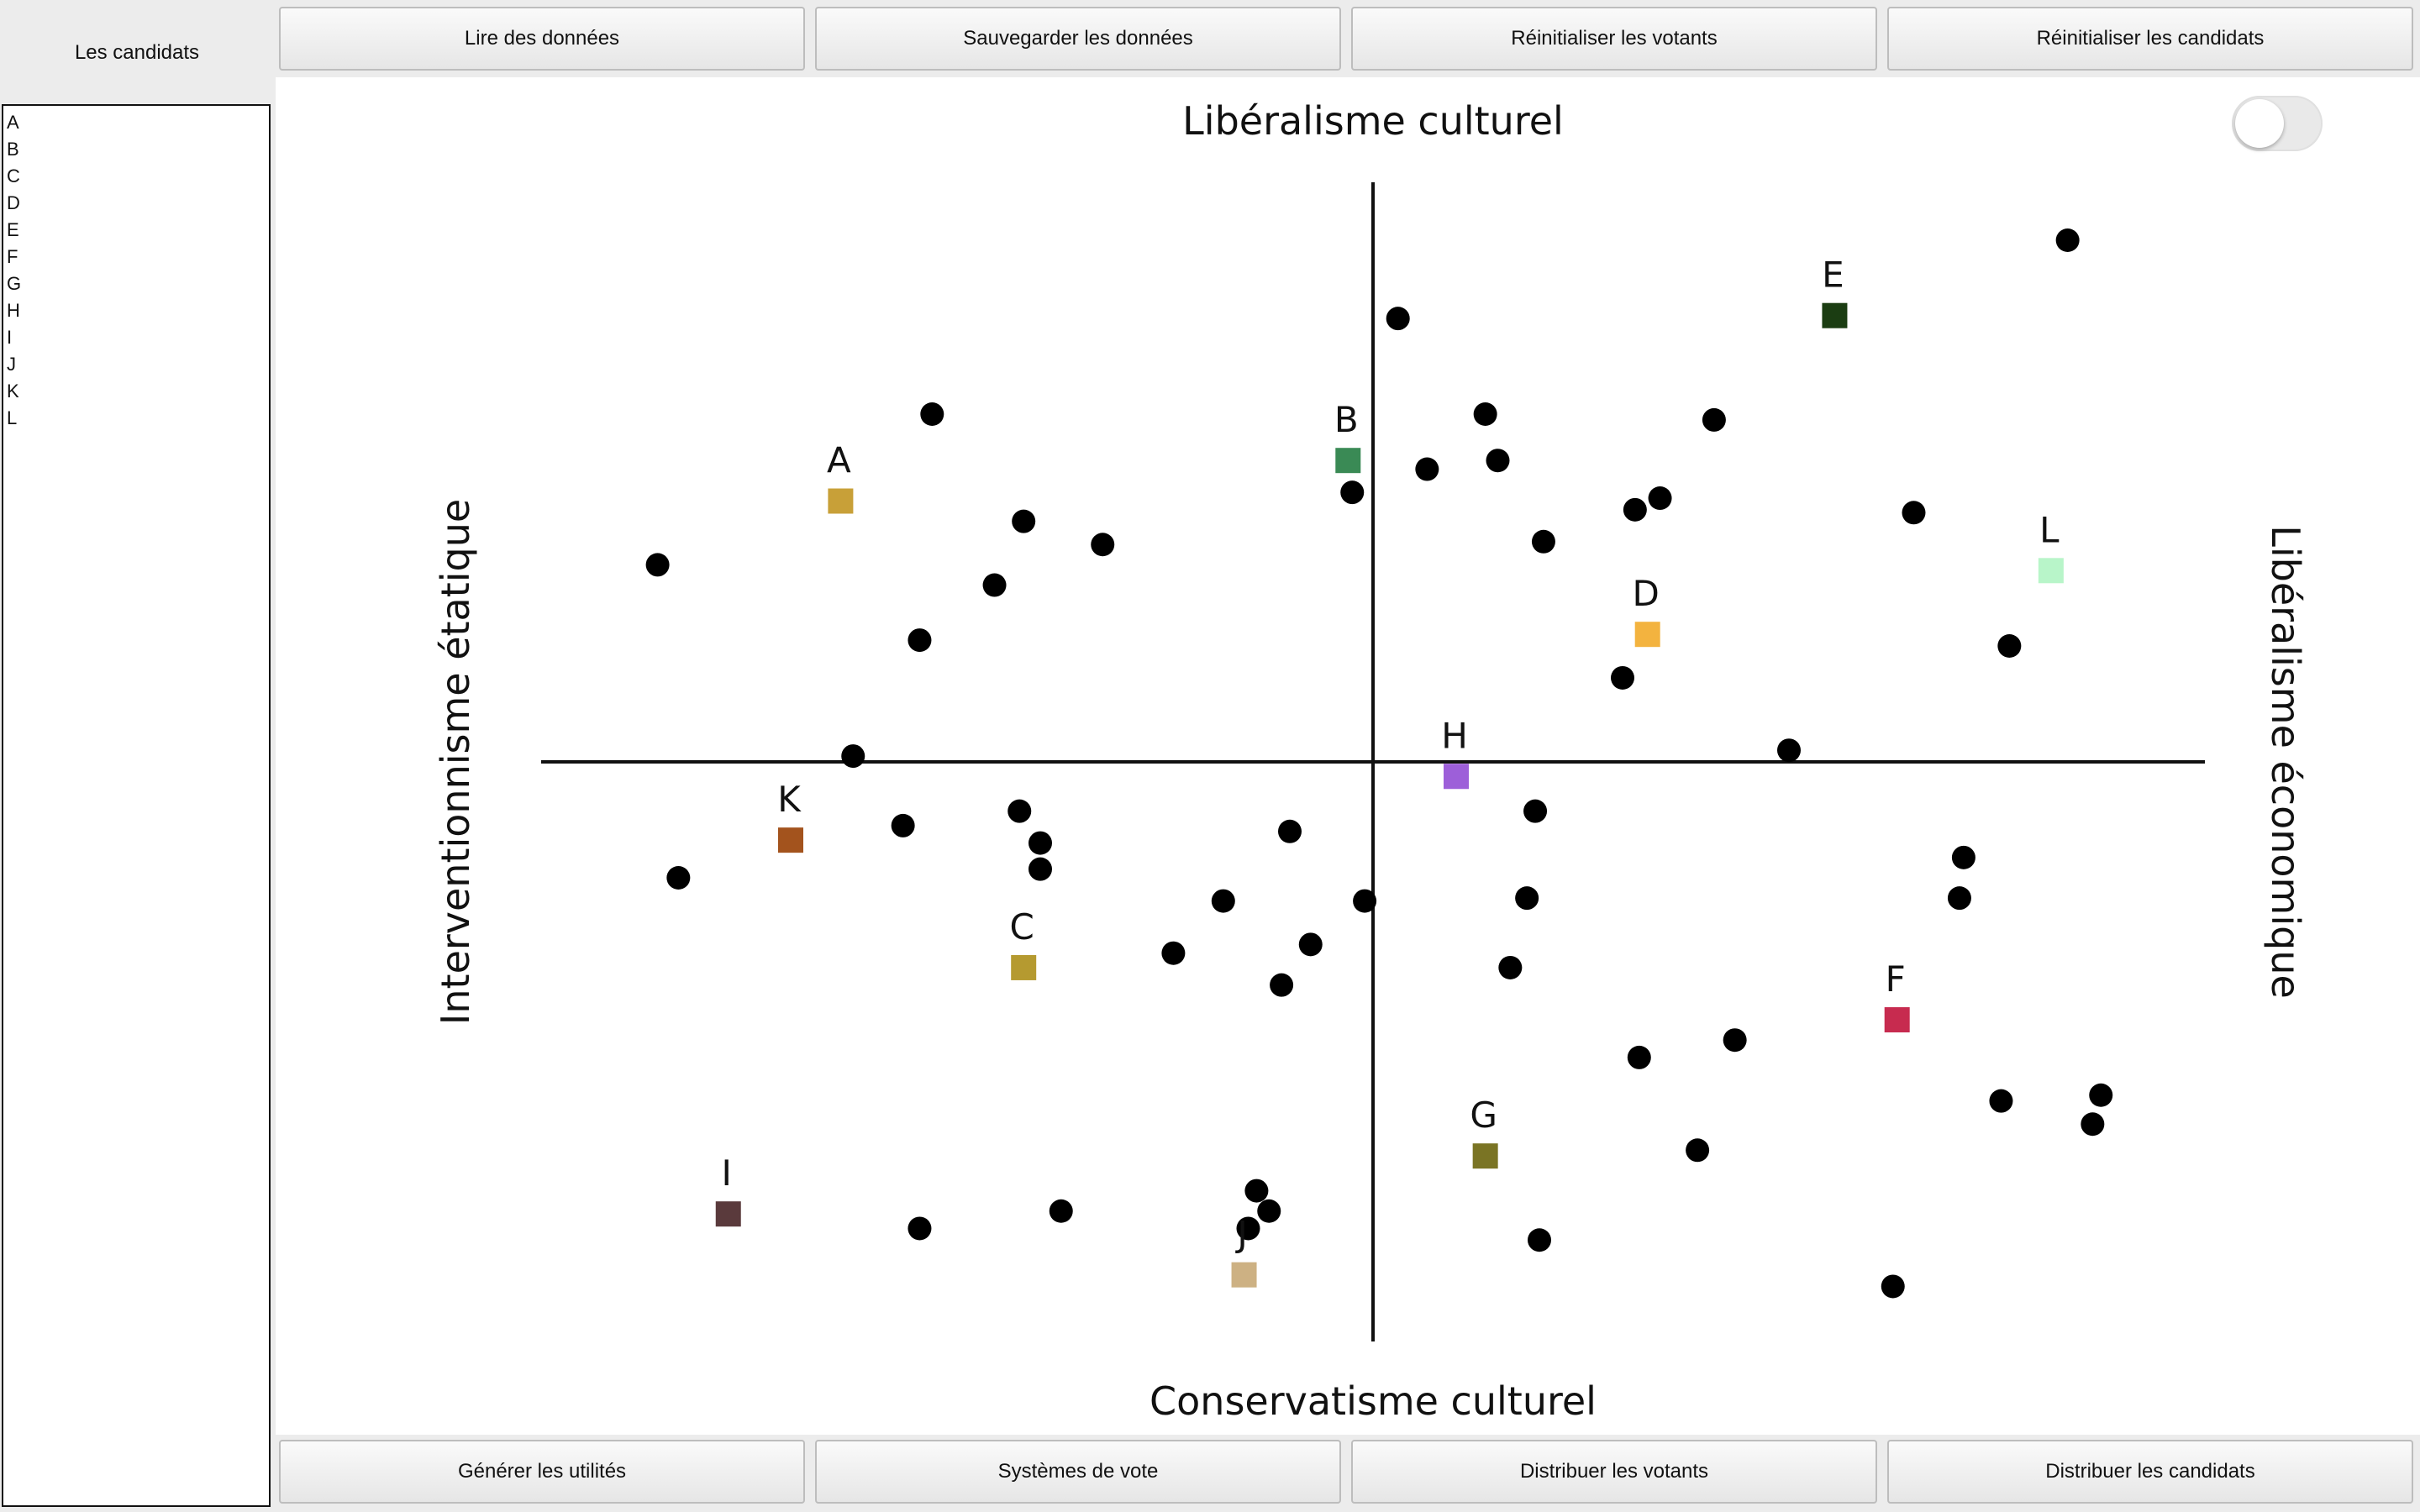 The height and width of the screenshot is (1512, 2420). I want to click on candidate-list-item: A, so click(13, 122).